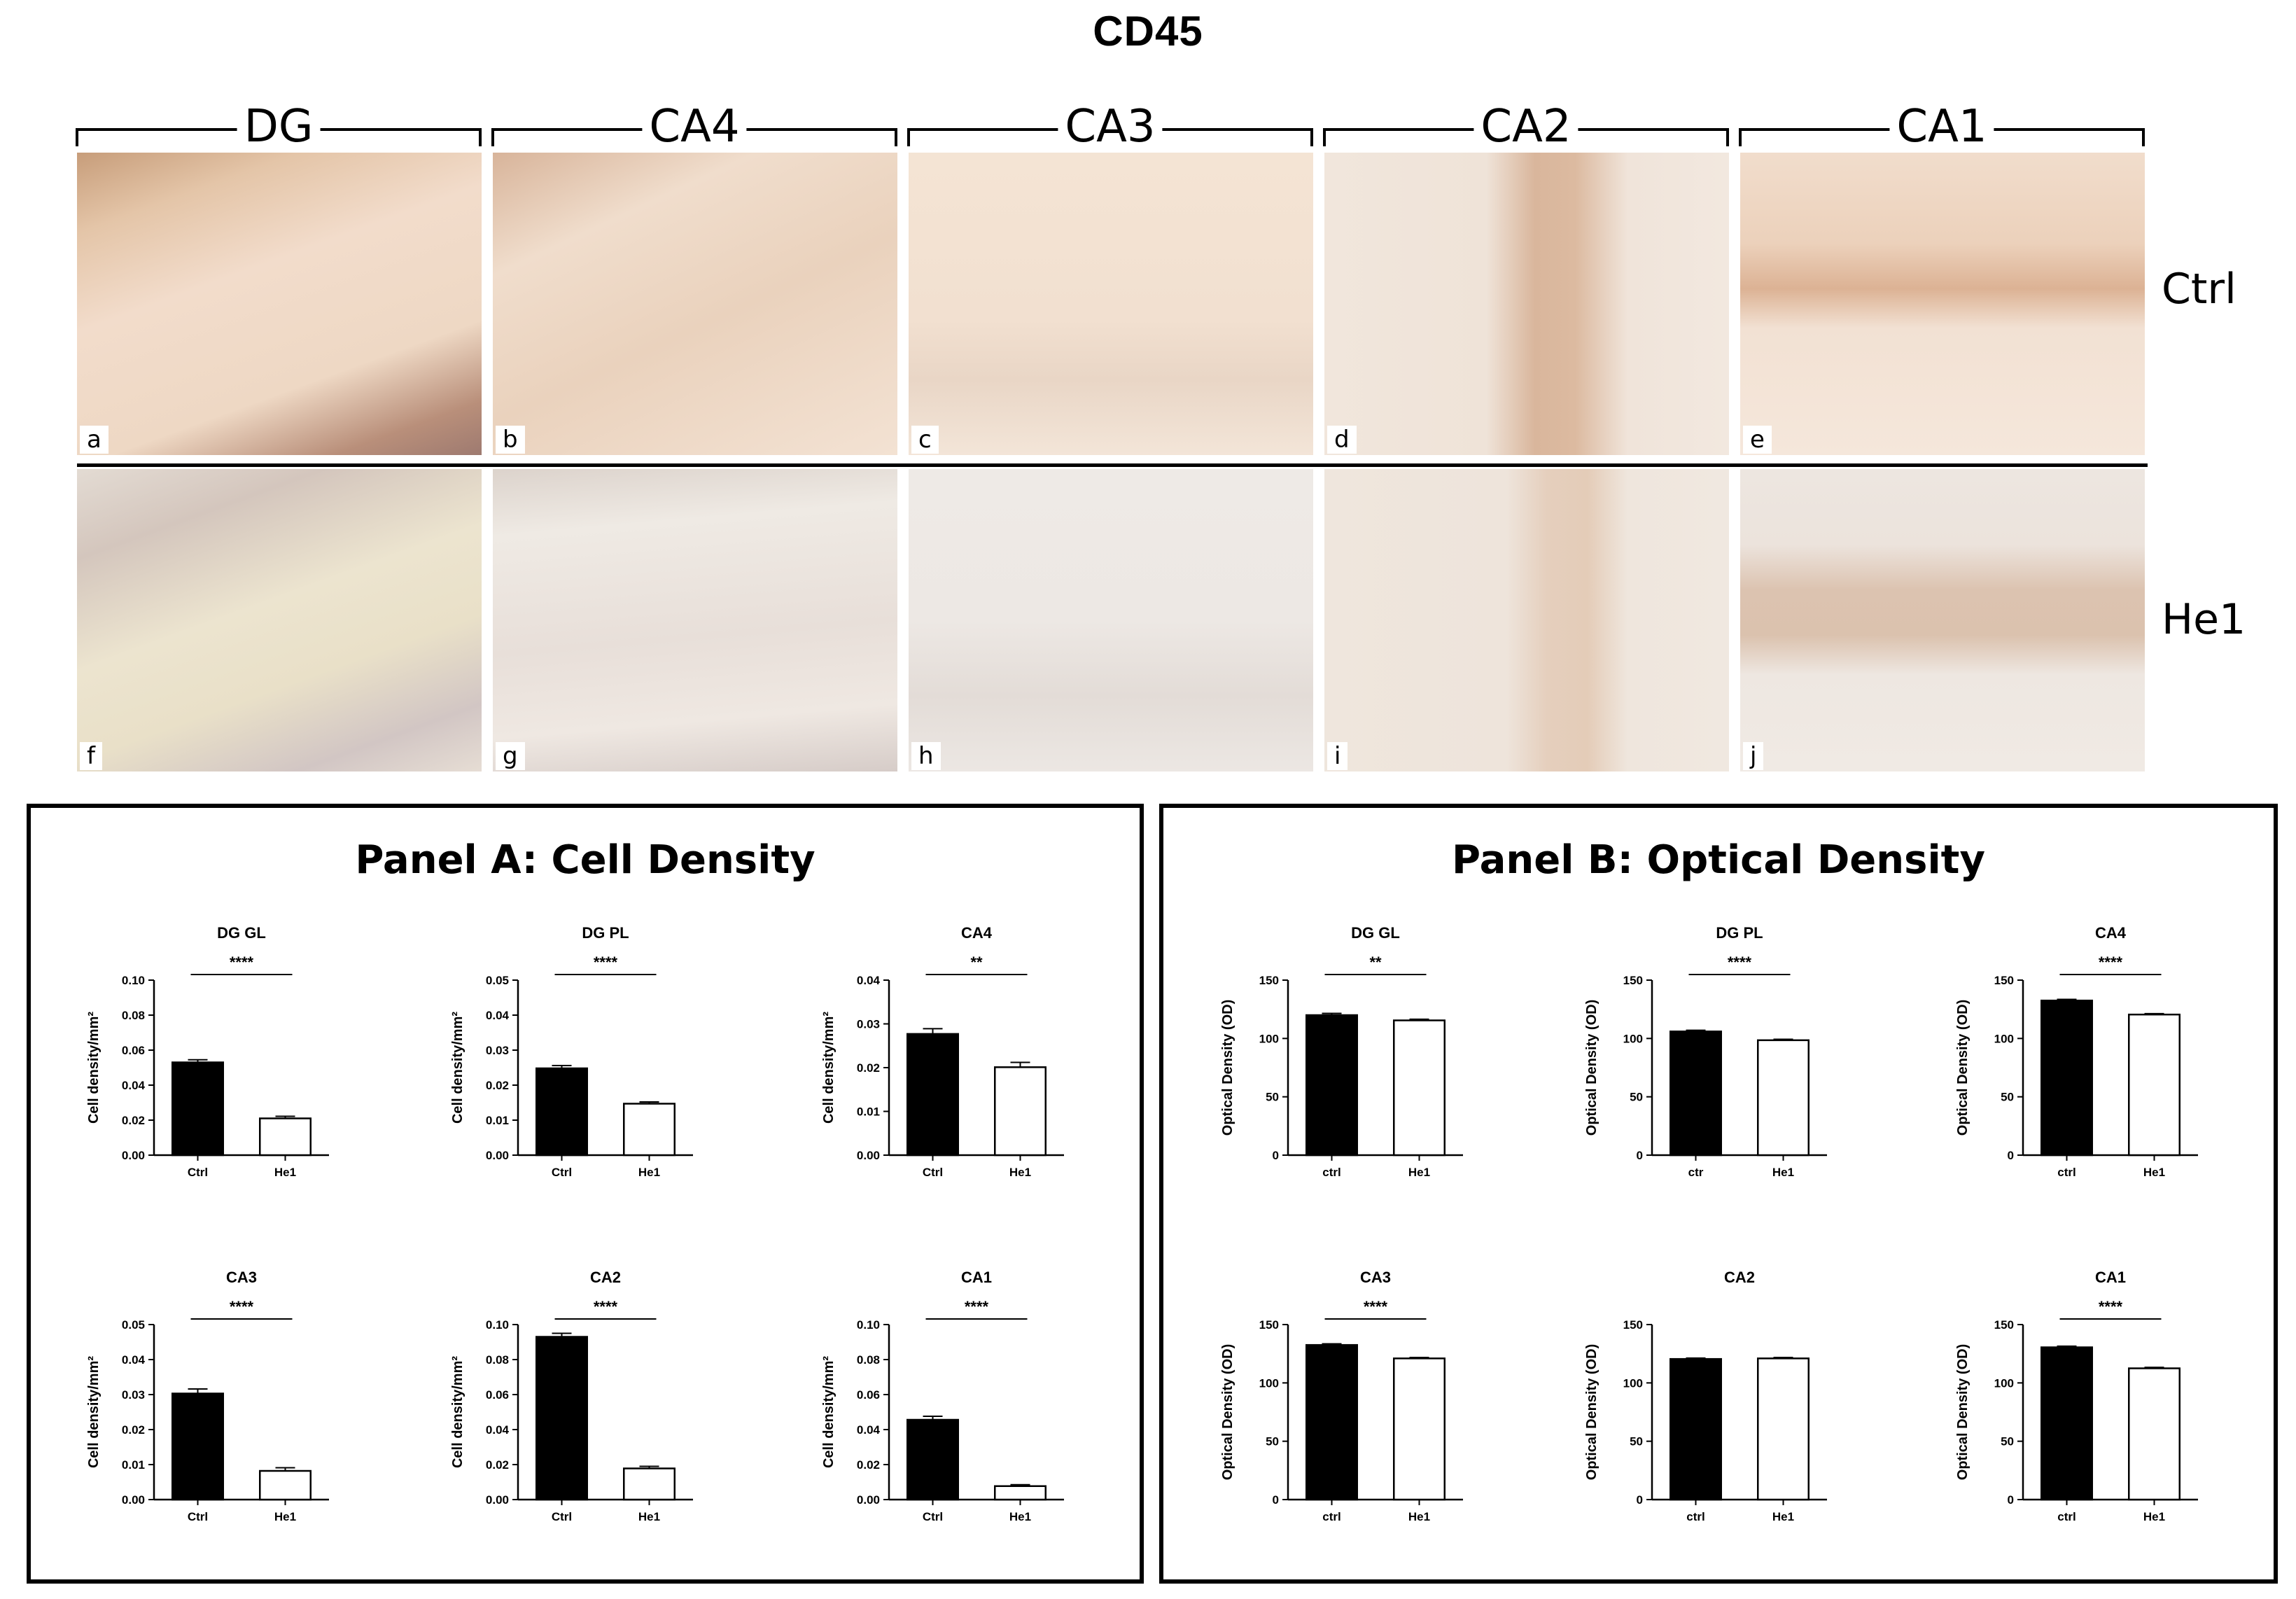 This screenshot has height=1599, width=2296. Describe the element at coordinates (1718, 860) in the screenshot. I see `panel-b-title: Panel B: Optical Density` at that location.